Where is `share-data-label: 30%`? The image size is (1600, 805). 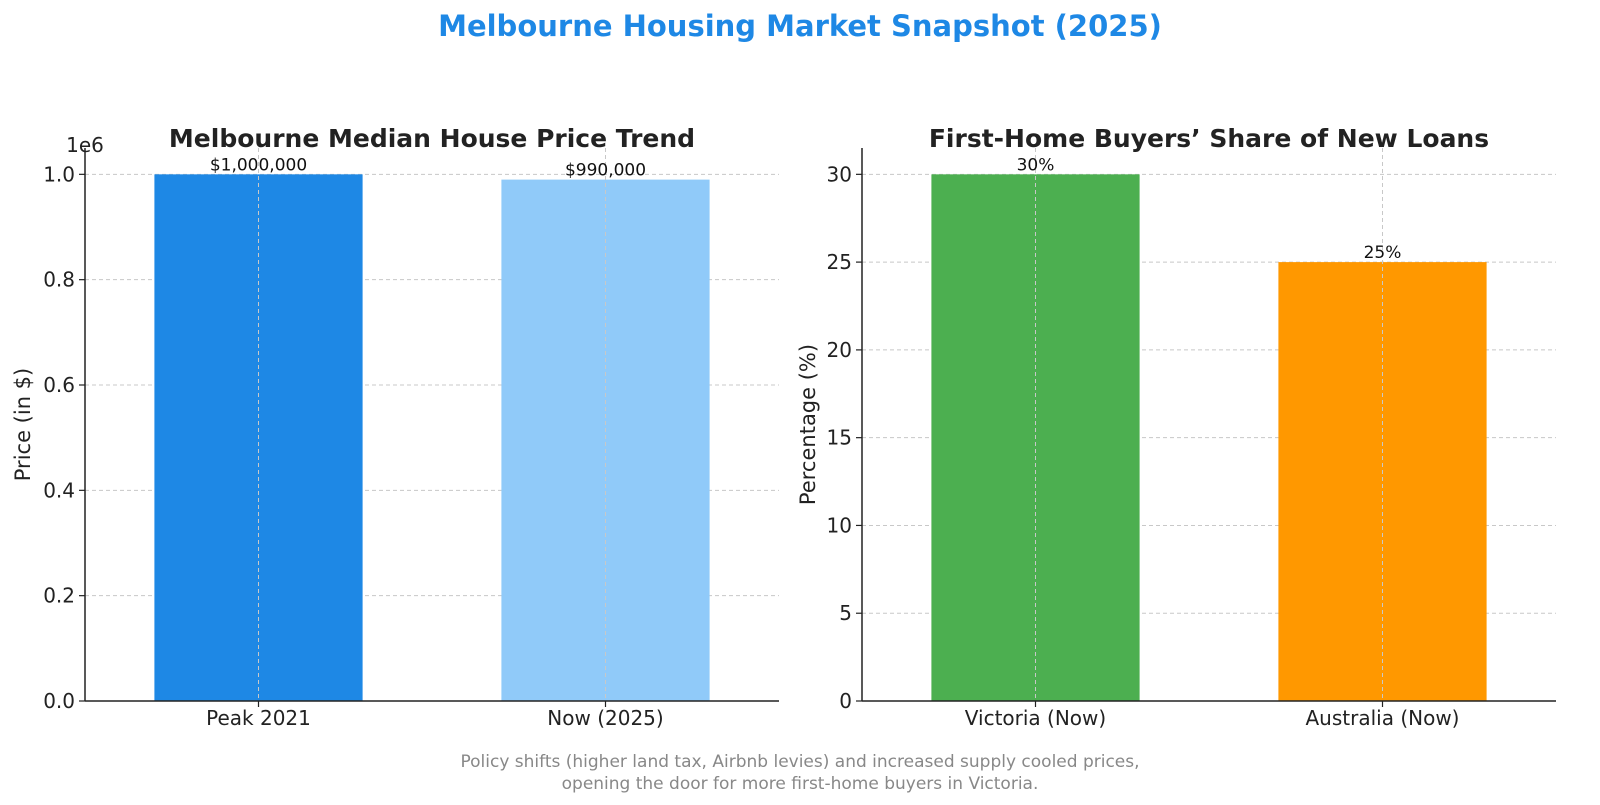
share-data-label: 30% is located at coordinates (1036, 165).